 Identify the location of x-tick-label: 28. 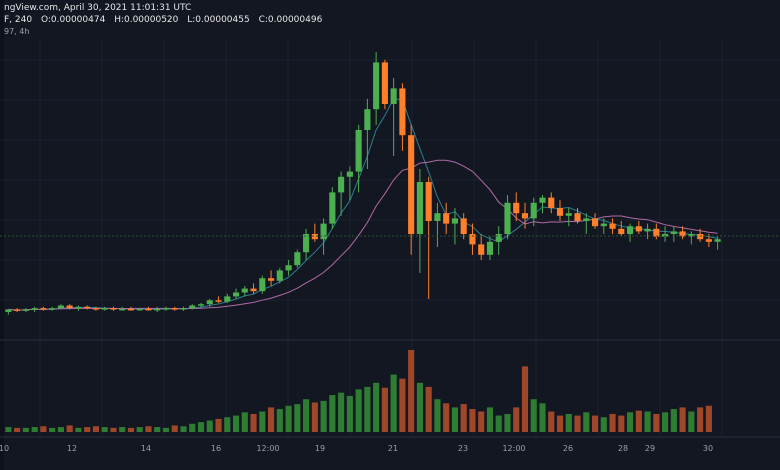
(623, 448).